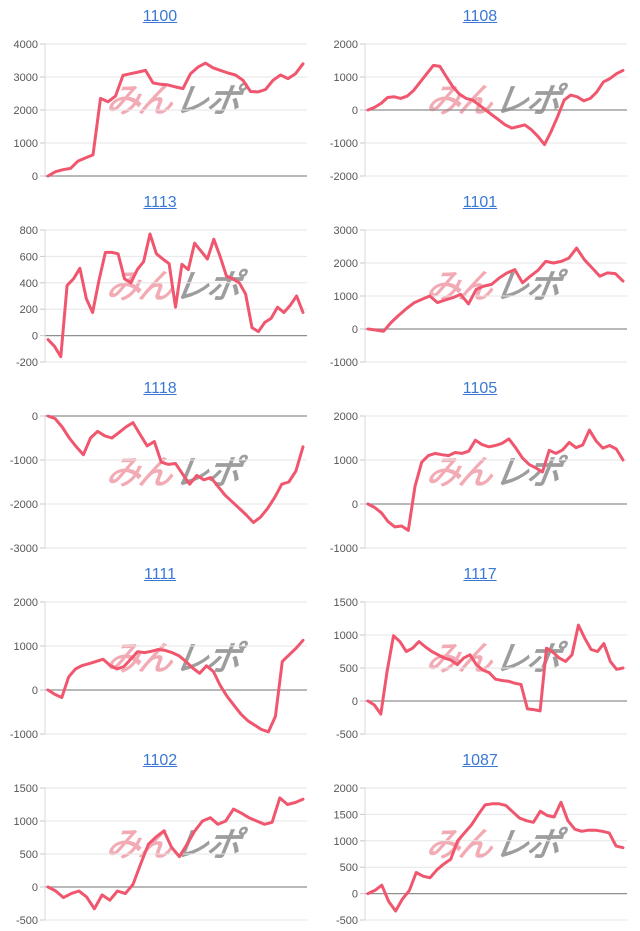 The image size is (640, 931). I want to click on chart-cell: 1102 みんレポ -500 0 500 1000 1500, so click(160, 837).